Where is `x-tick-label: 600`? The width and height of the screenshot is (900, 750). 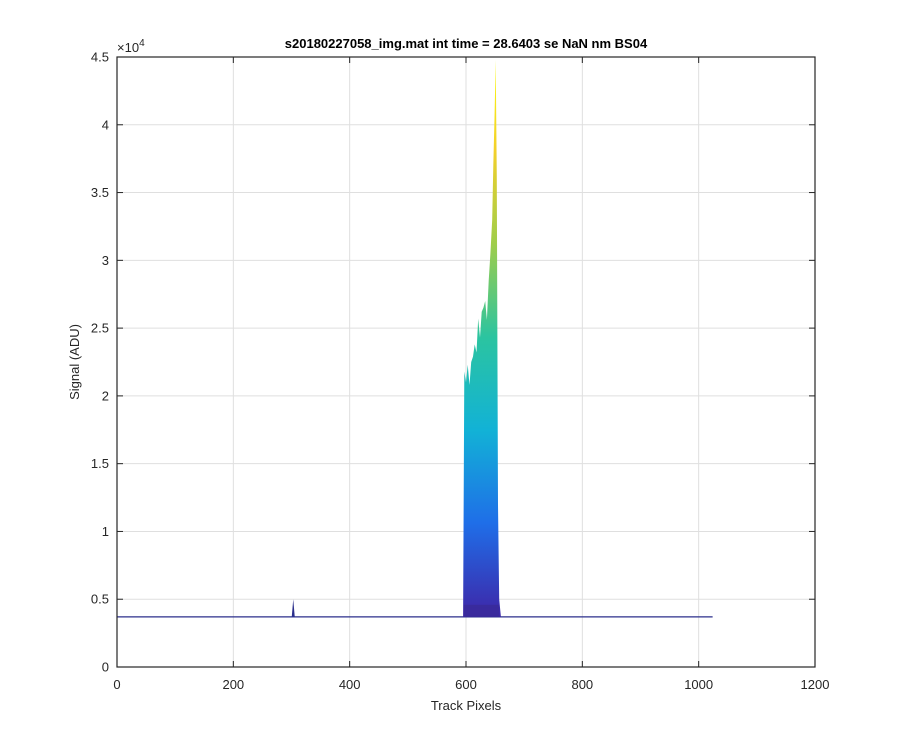 x-tick-label: 600 is located at coordinates (466, 684).